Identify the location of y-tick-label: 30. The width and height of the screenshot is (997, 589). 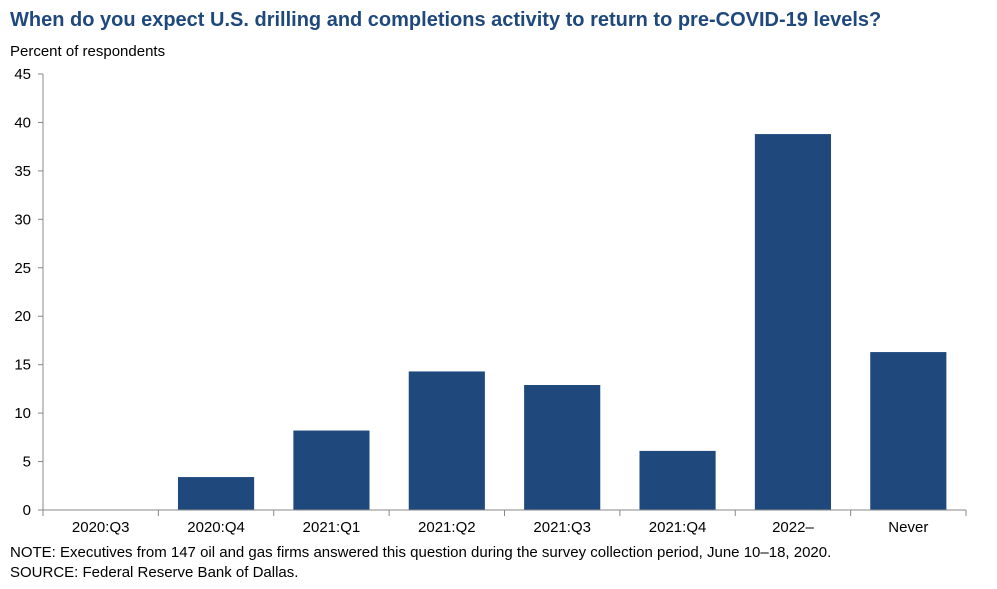
(22, 219).